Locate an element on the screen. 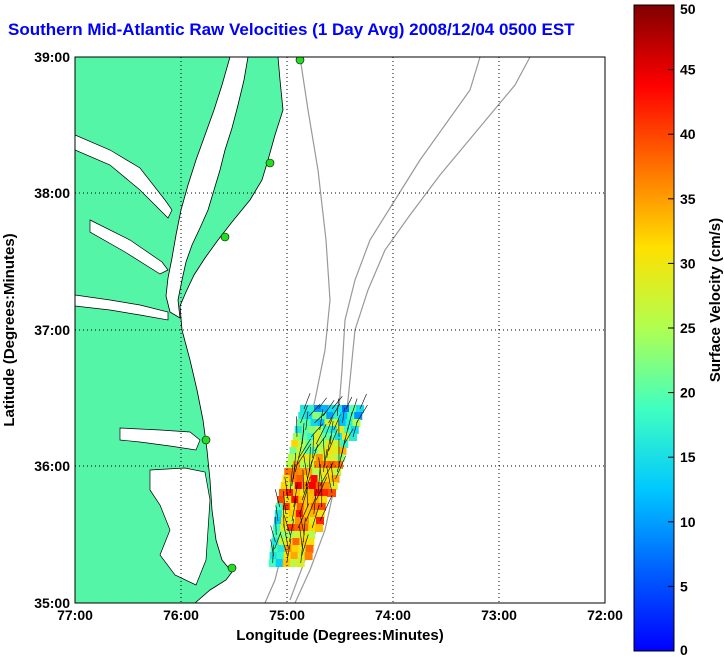 Image resolution: width=724 pixels, height=659 pixels. colorbar-tick-label: 15 is located at coordinates (688, 457).